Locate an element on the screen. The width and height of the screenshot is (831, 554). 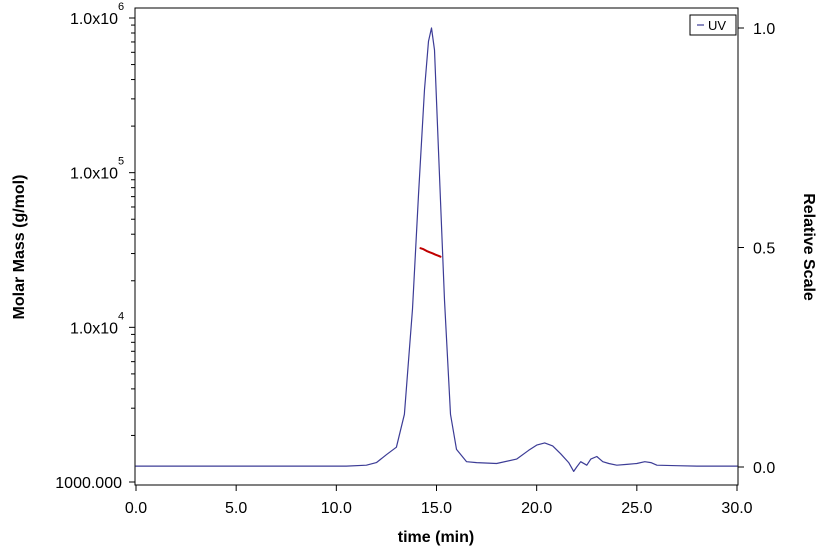
x-tick-label: 25.0 is located at coordinates (636, 508).